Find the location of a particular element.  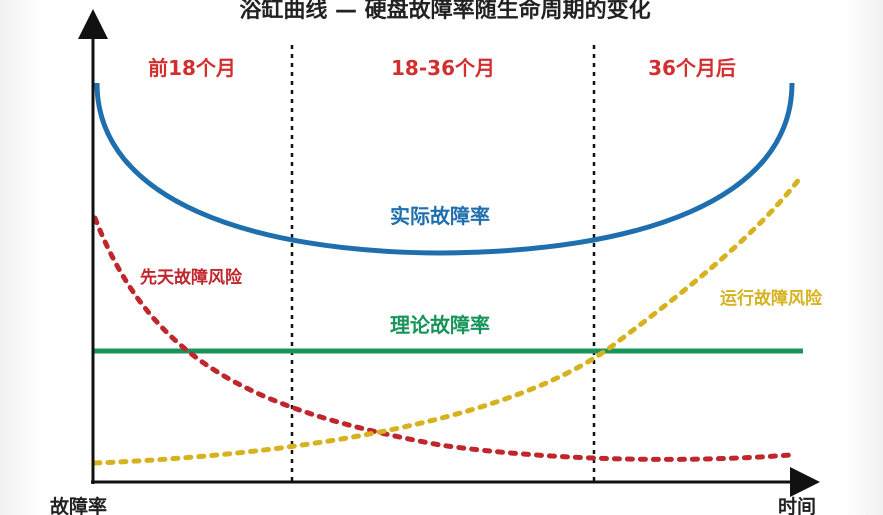

wearout-failure-risk-label: 运行故障风险 is located at coordinates (771, 298).